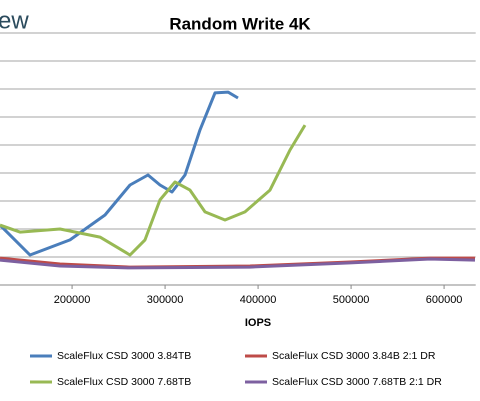 The image size is (480, 401). Describe the element at coordinates (444, 300) in the screenshot. I see `x-tick-label: 600000` at that location.